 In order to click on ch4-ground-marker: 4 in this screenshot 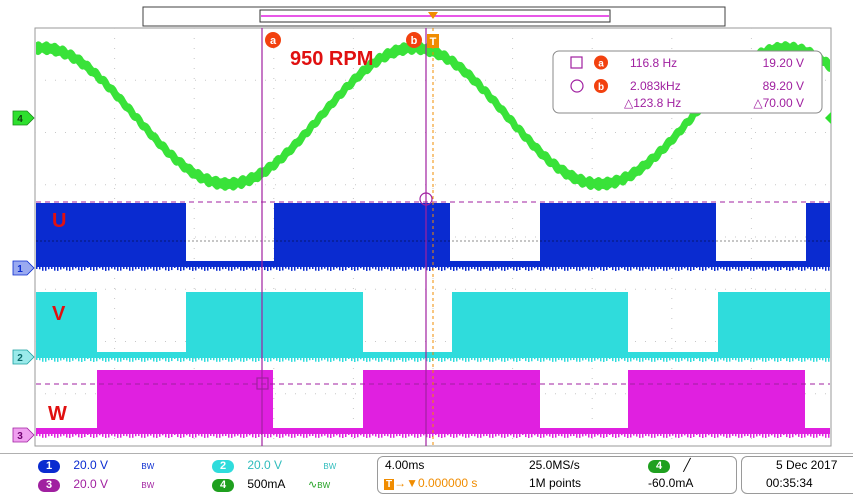, I will do `click(23, 118)`.